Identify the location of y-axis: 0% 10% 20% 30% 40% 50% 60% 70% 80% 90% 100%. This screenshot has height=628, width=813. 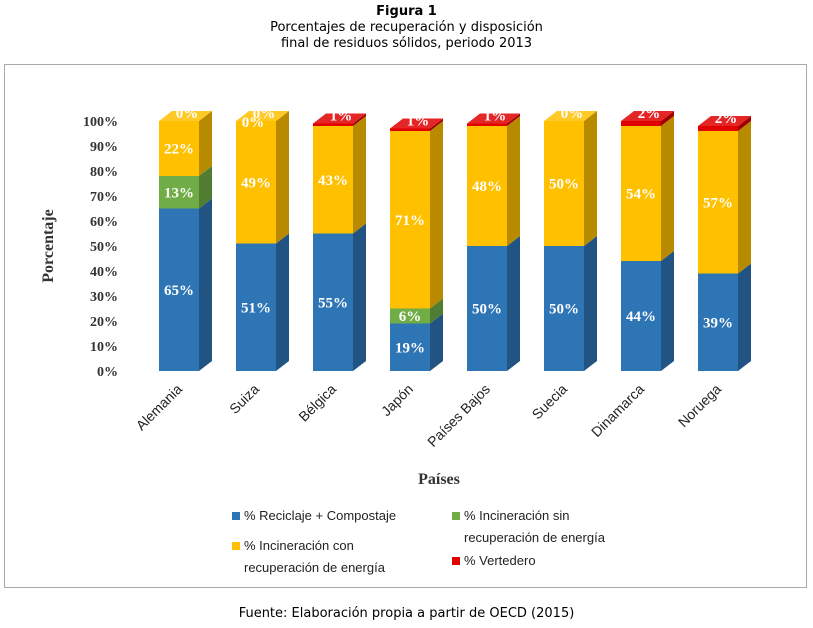
(100, 247).